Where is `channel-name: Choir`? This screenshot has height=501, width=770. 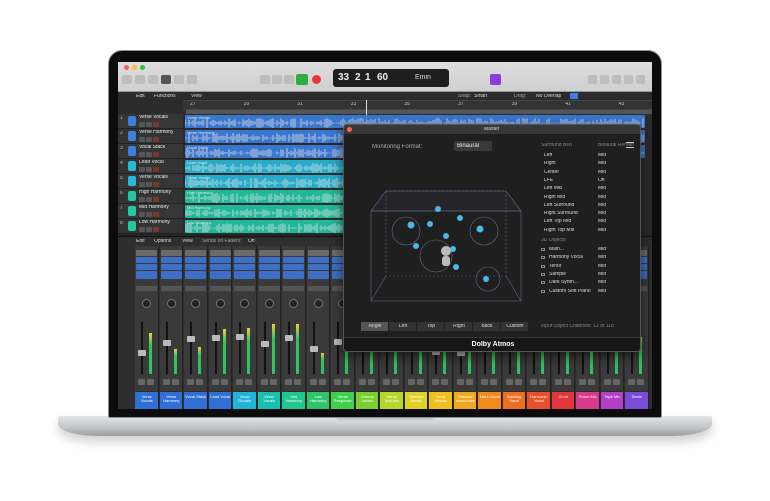
channel-name: Choir is located at coordinates (563, 400).